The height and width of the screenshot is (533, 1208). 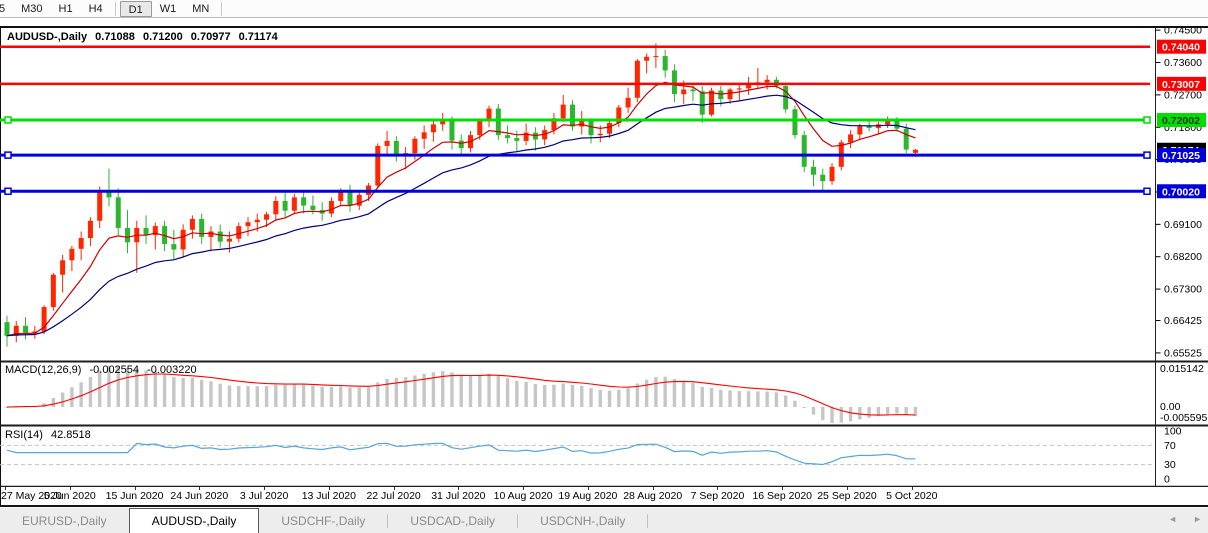 What do you see at coordinates (64, 520) in the screenshot?
I see `tab-eurusd-daily: EURUSD-,Daily` at bounding box center [64, 520].